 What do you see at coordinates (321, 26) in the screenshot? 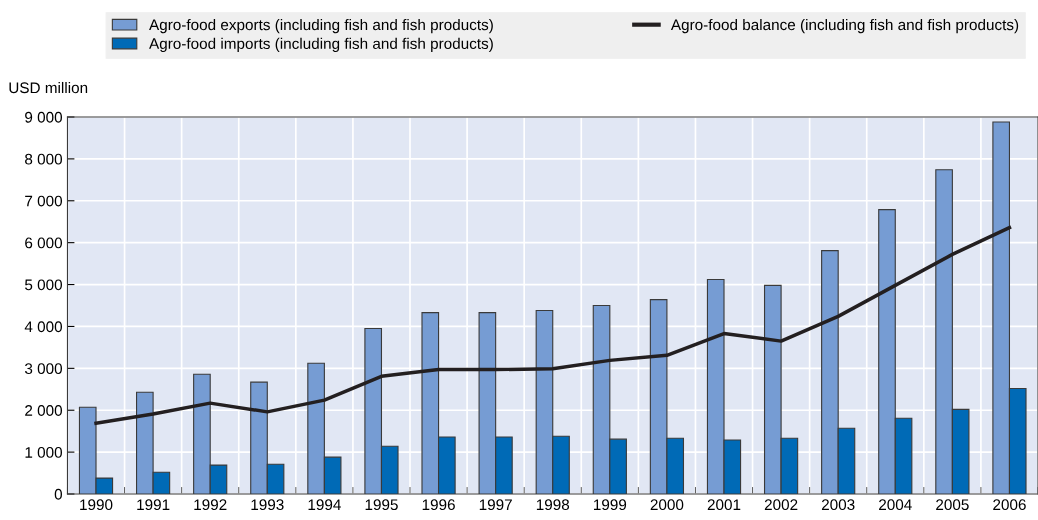
I see `legend-label: Agro-food exports (including fish and fish products)` at bounding box center [321, 26].